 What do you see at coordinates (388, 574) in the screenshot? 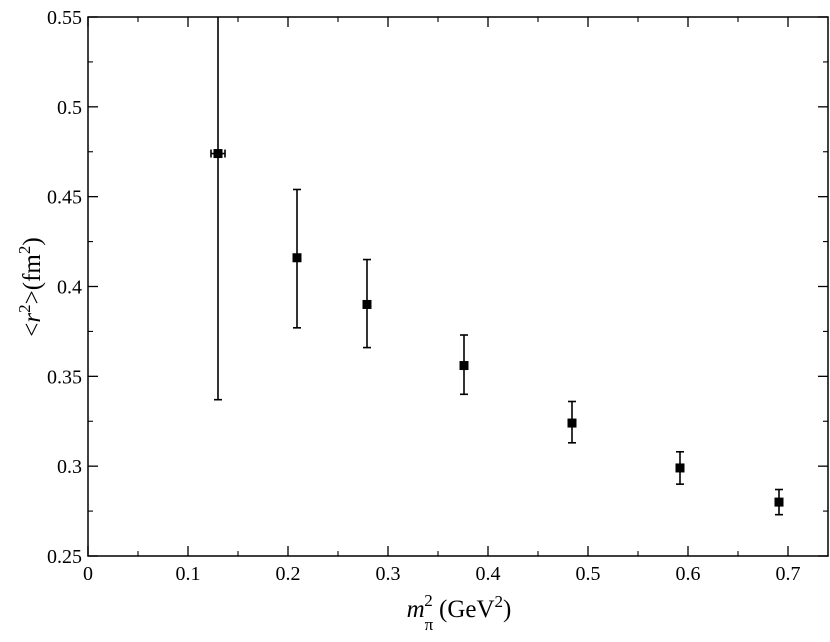
I see `x-tick-label: 0.3` at bounding box center [388, 574].